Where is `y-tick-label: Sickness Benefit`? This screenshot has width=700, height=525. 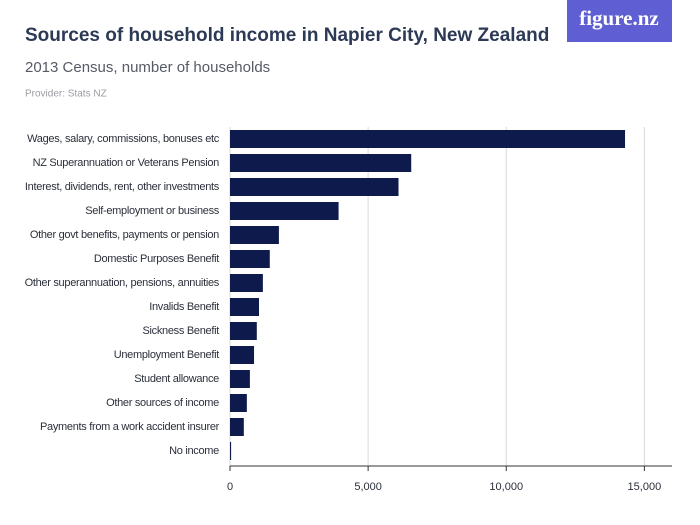
y-tick-label: Sickness Benefit is located at coordinates (180, 331).